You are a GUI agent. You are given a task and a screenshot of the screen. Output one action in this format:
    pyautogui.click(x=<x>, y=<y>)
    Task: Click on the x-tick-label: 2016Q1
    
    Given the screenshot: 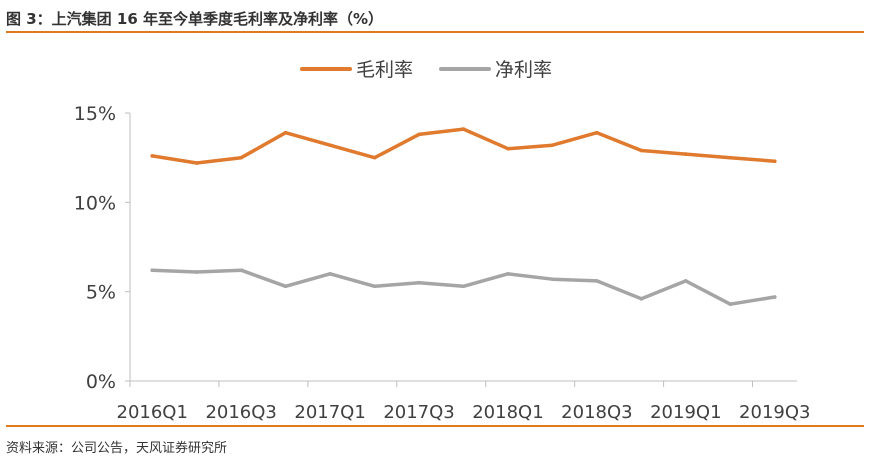 What is the action you would take?
    pyautogui.click(x=152, y=412)
    